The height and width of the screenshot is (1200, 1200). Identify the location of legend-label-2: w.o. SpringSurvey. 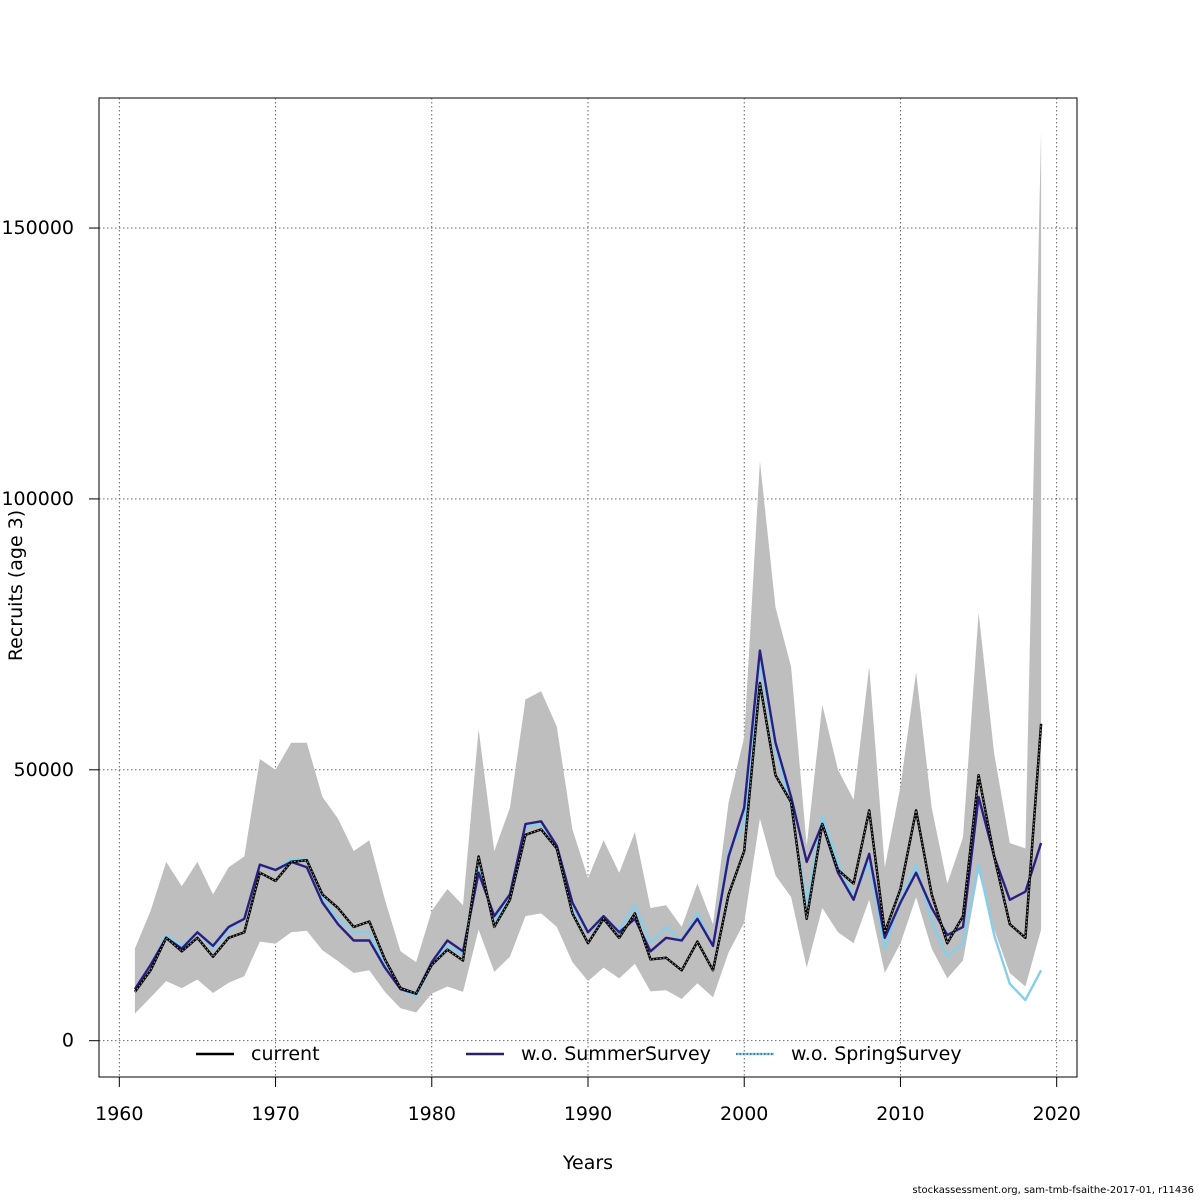
(876, 1054).